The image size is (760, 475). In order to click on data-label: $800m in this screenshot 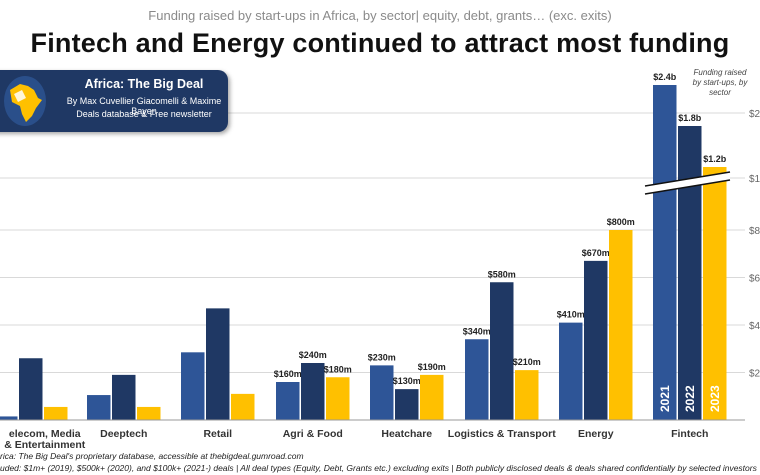, I will do `click(621, 222)`.